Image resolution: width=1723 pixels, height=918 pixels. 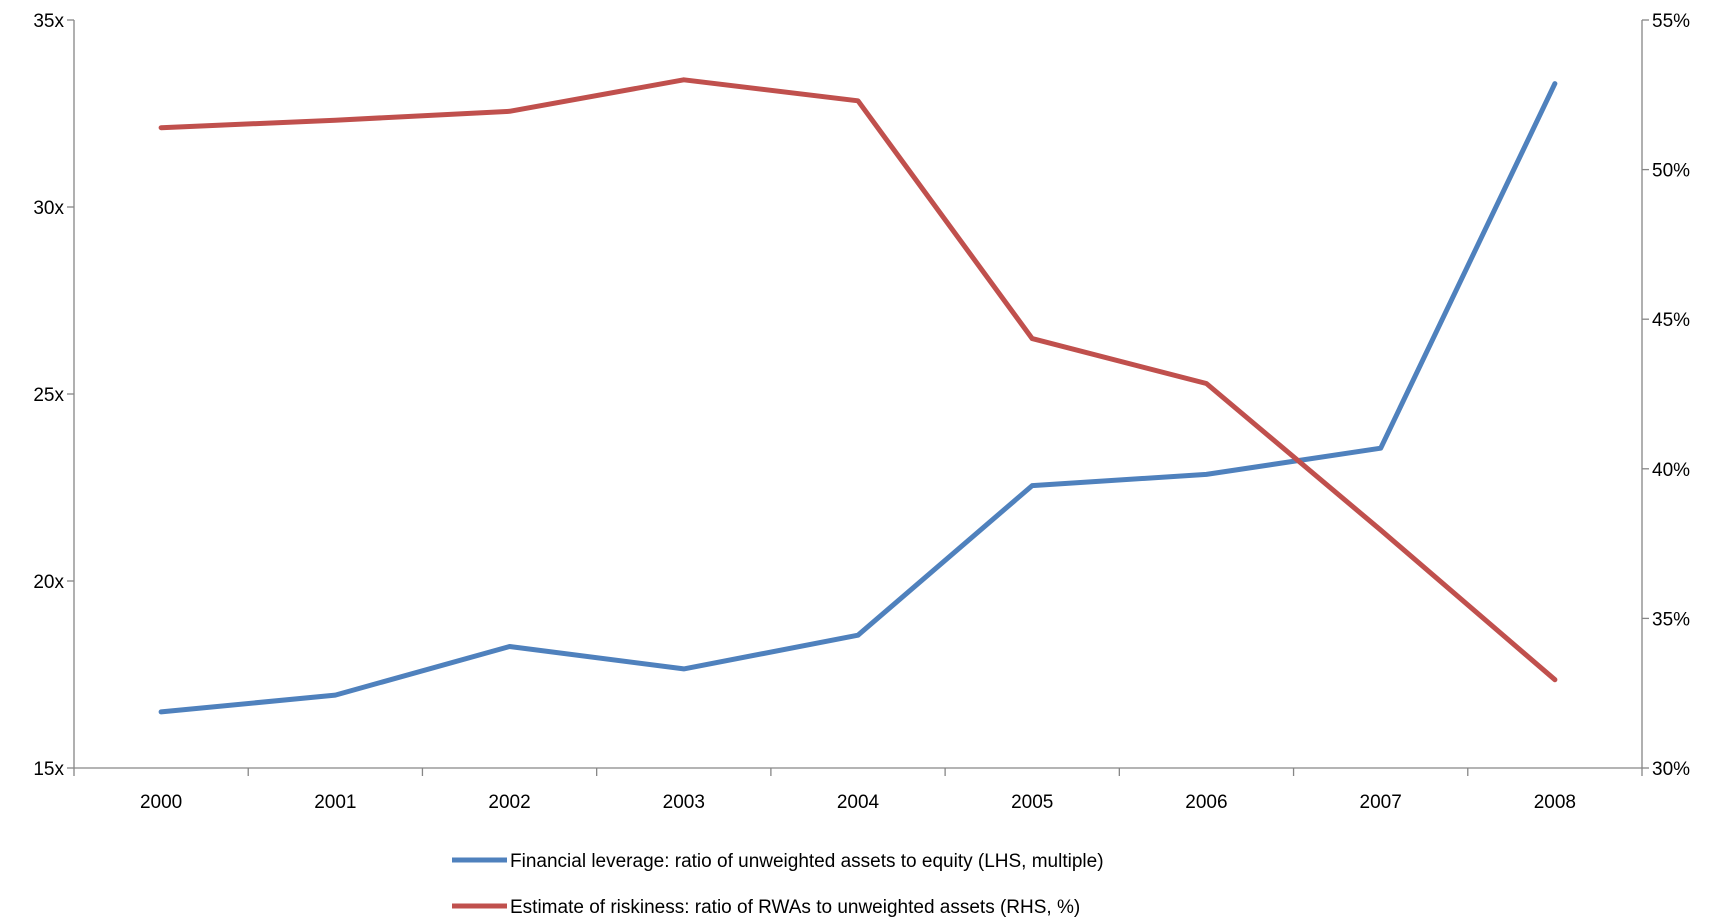 I want to click on right-axis-ticks: 30% 35% 40% 45% 50% 55%, so click(x=1666, y=395).